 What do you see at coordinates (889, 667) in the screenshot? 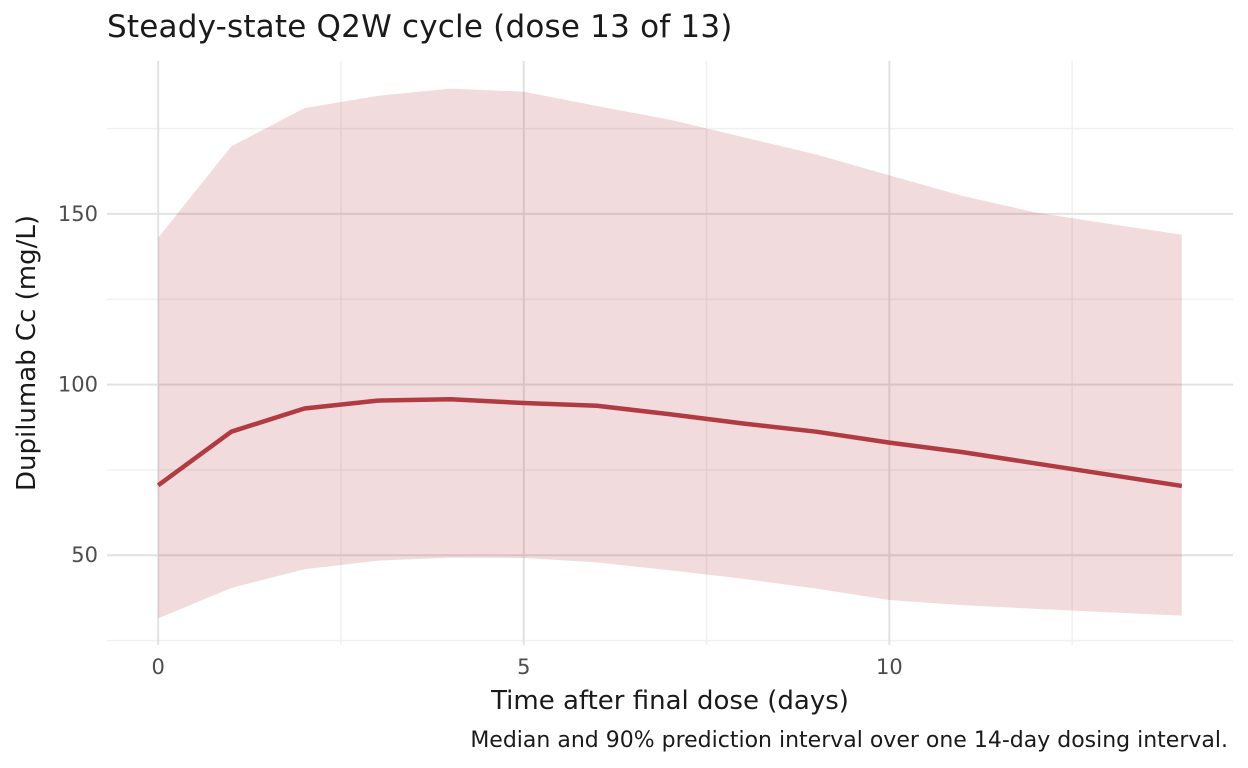
I see `x-tick-label: 10` at bounding box center [889, 667].